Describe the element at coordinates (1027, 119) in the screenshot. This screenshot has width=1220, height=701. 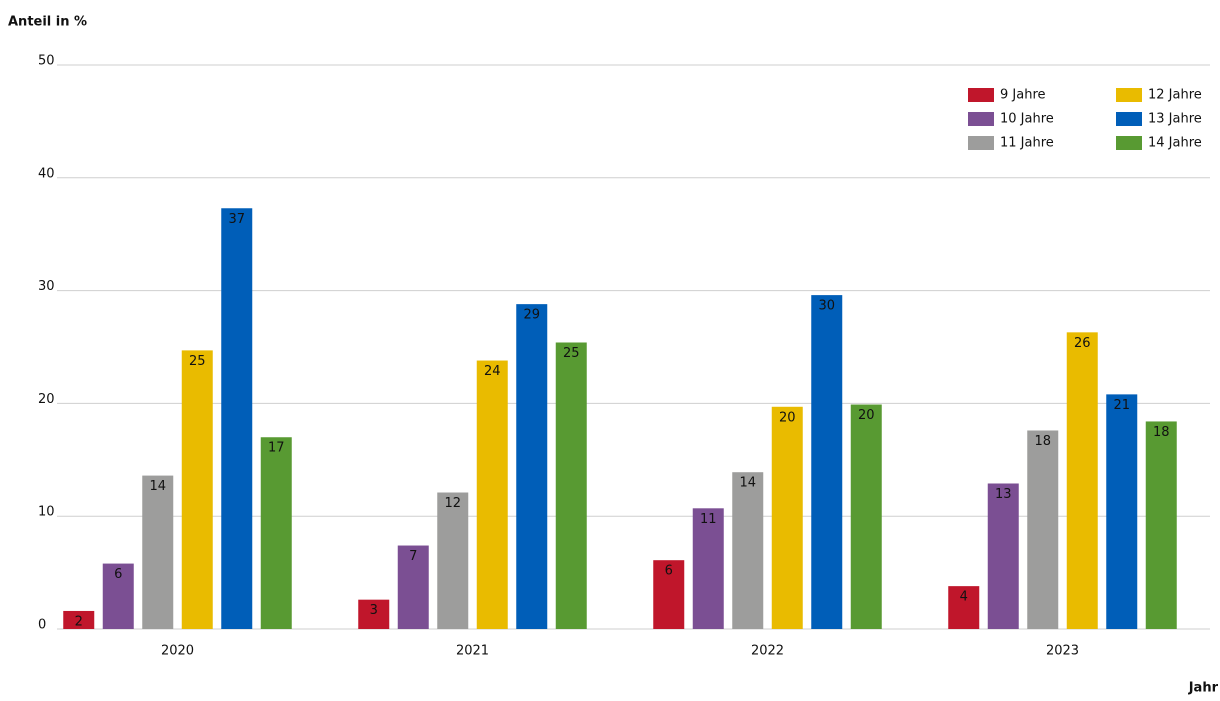
I see `legend-label: 10 Jahre` at that location.